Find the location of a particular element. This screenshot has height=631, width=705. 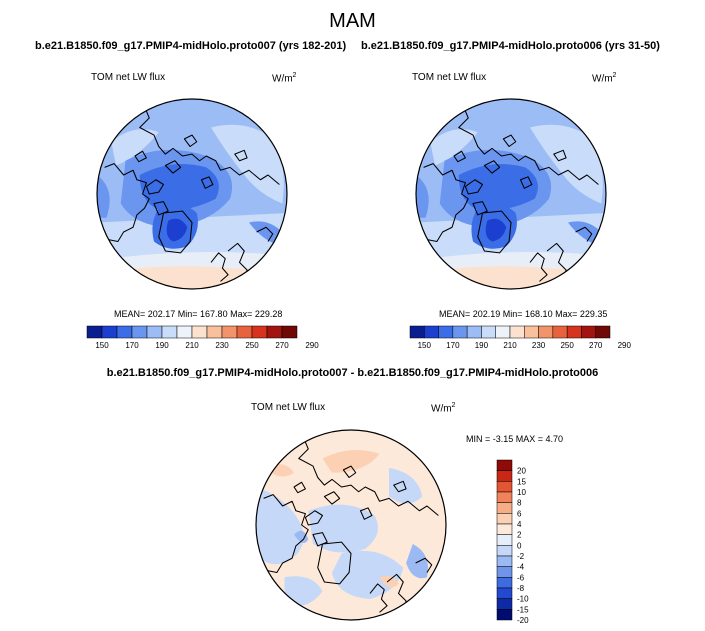

diff-stats: MIN = -3.15 MAX = 4.70 is located at coordinates (515, 439).